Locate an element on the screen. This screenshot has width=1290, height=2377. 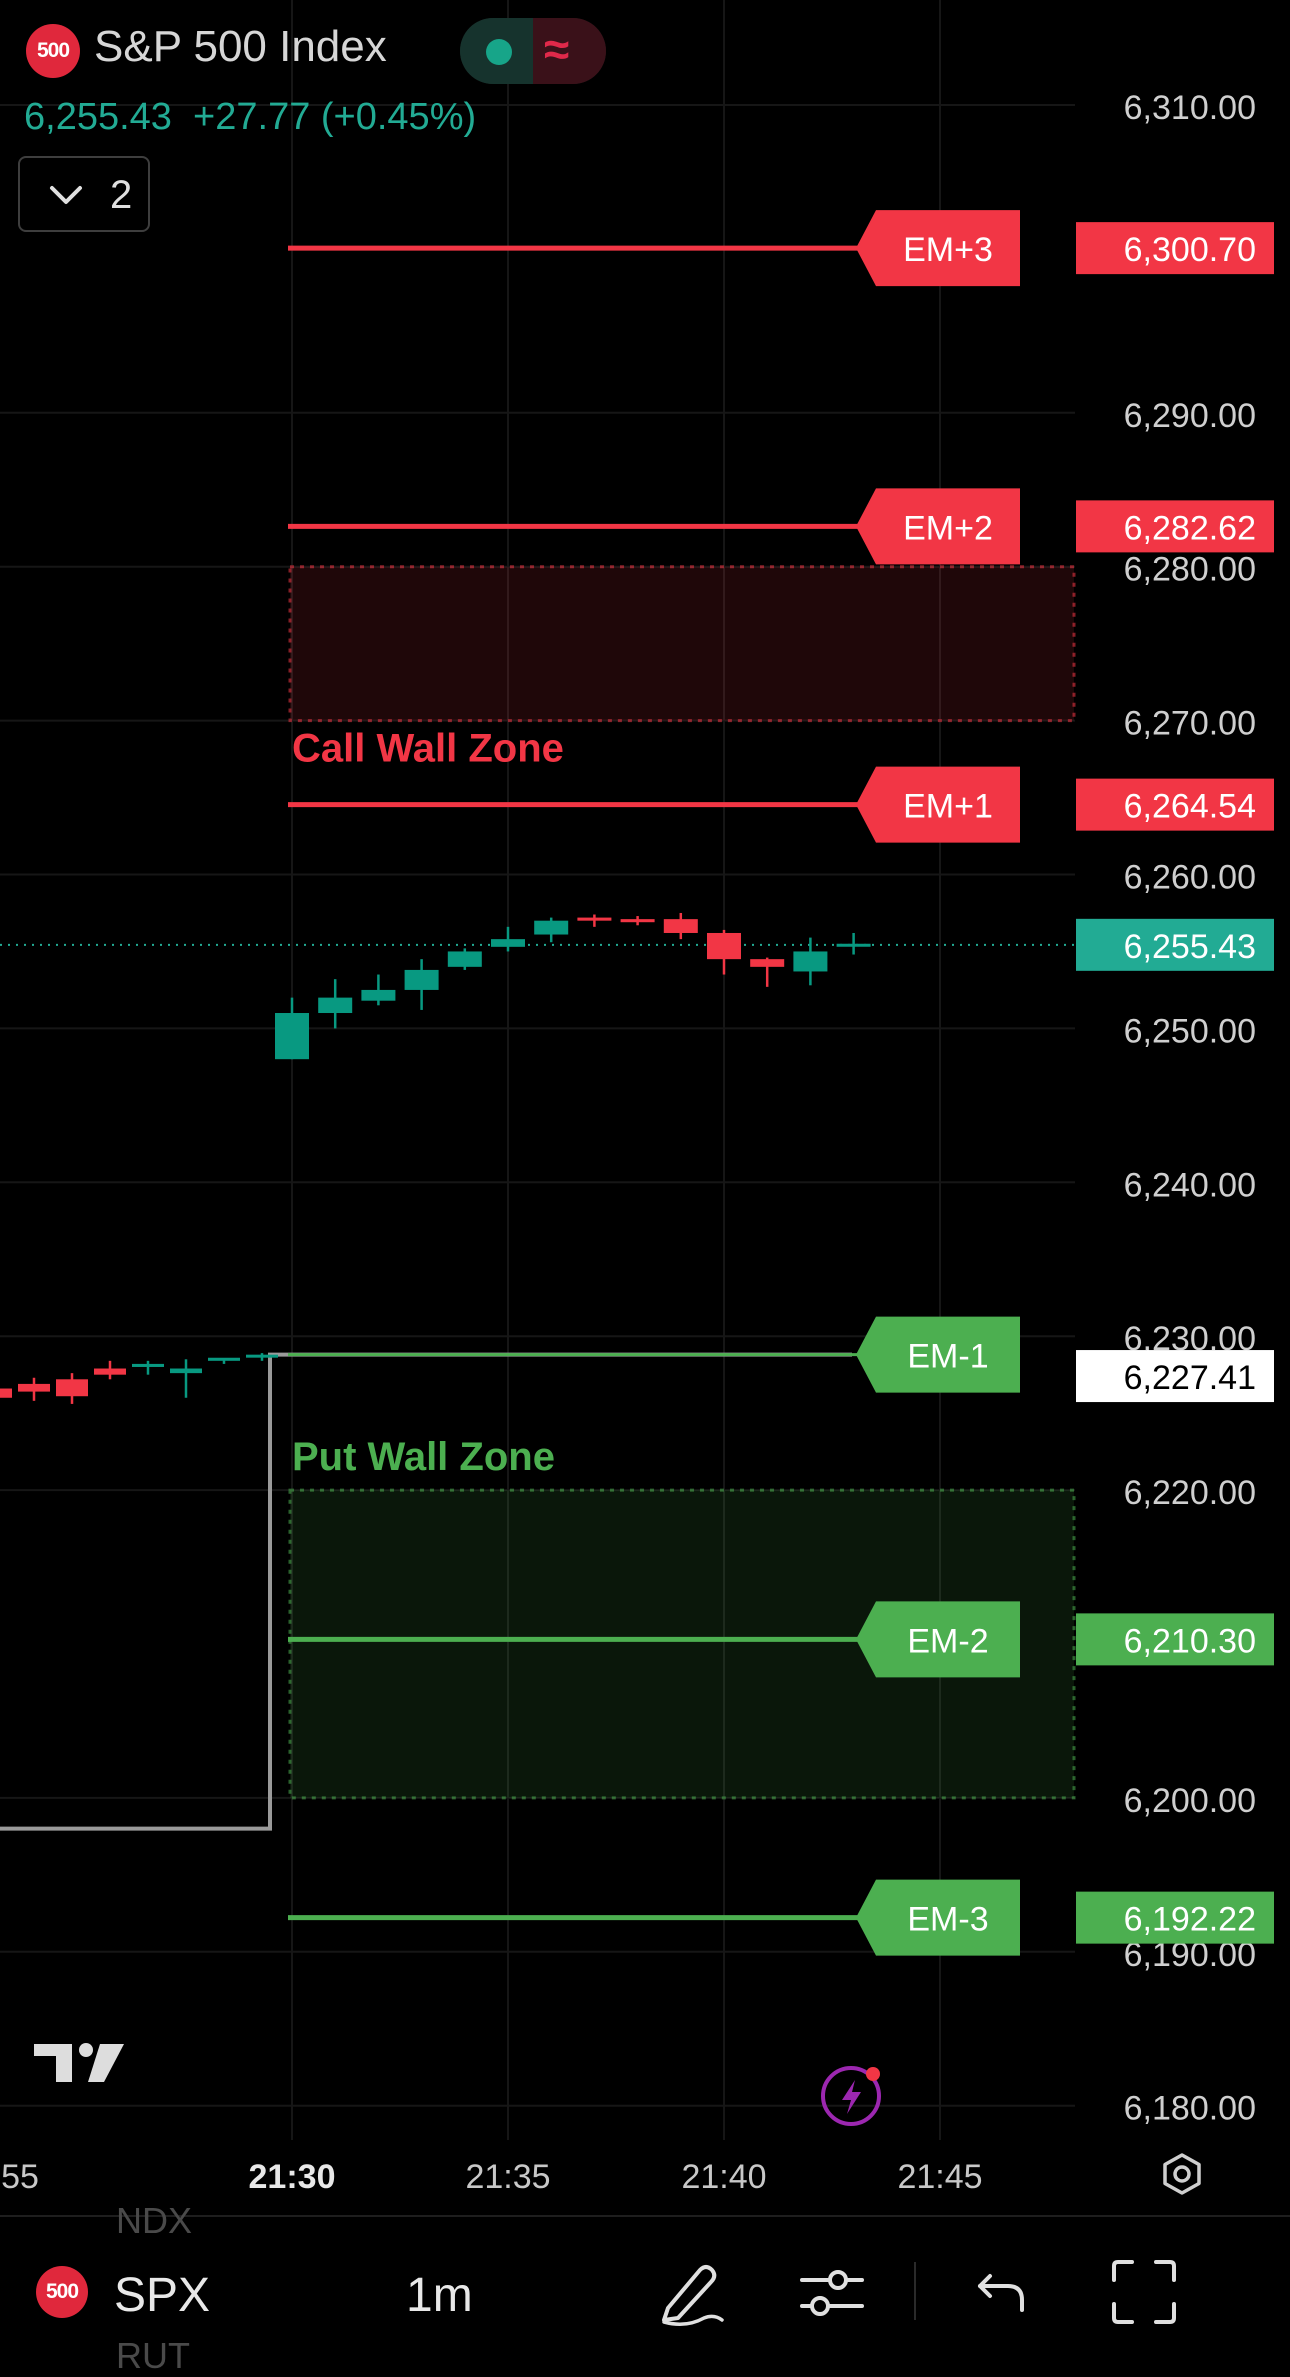
previous-close-tag is located at coordinates (1175, 1376).